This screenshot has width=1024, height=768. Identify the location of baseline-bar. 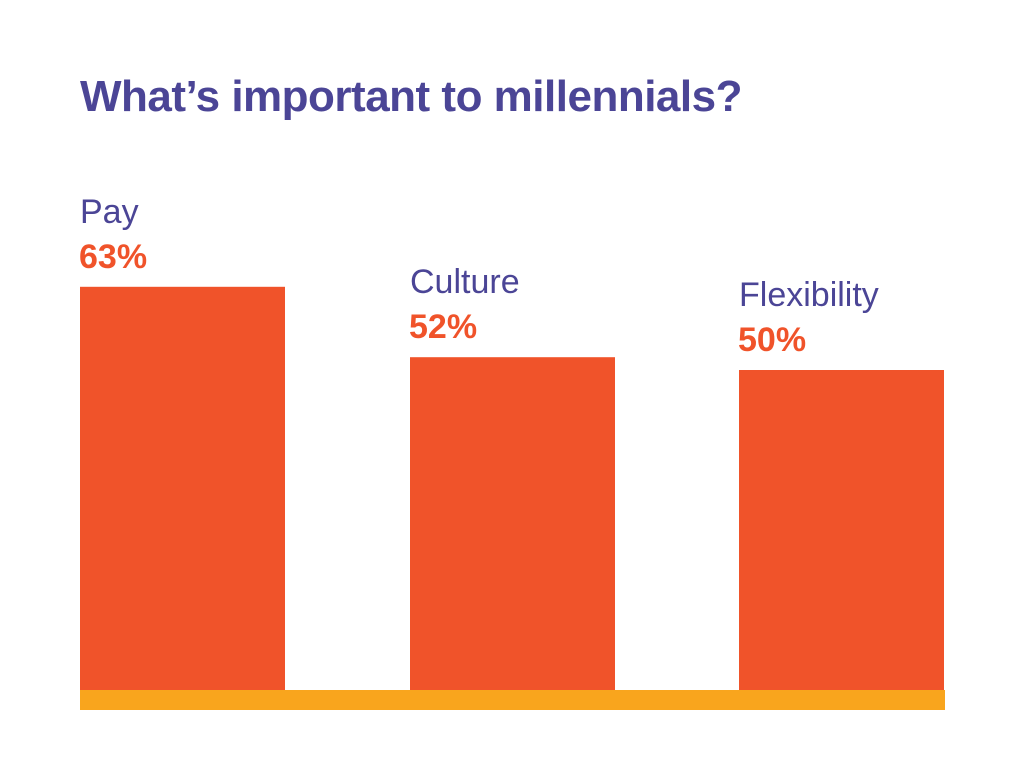
(512, 700).